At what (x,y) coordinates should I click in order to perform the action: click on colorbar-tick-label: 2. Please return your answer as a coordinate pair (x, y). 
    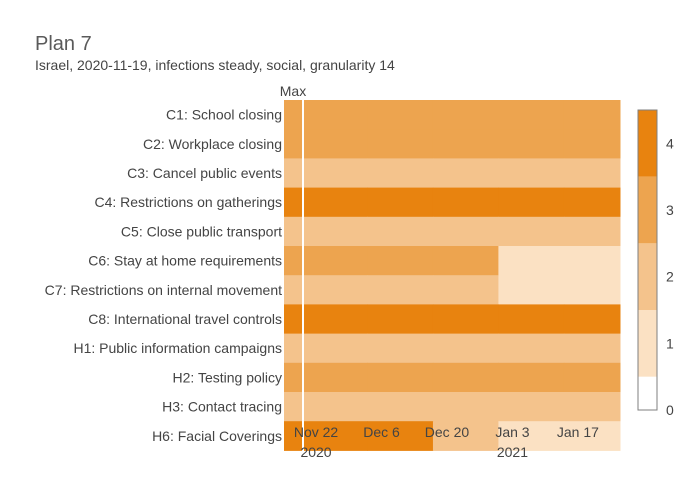
    Looking at the image, I should click on (670, 277).